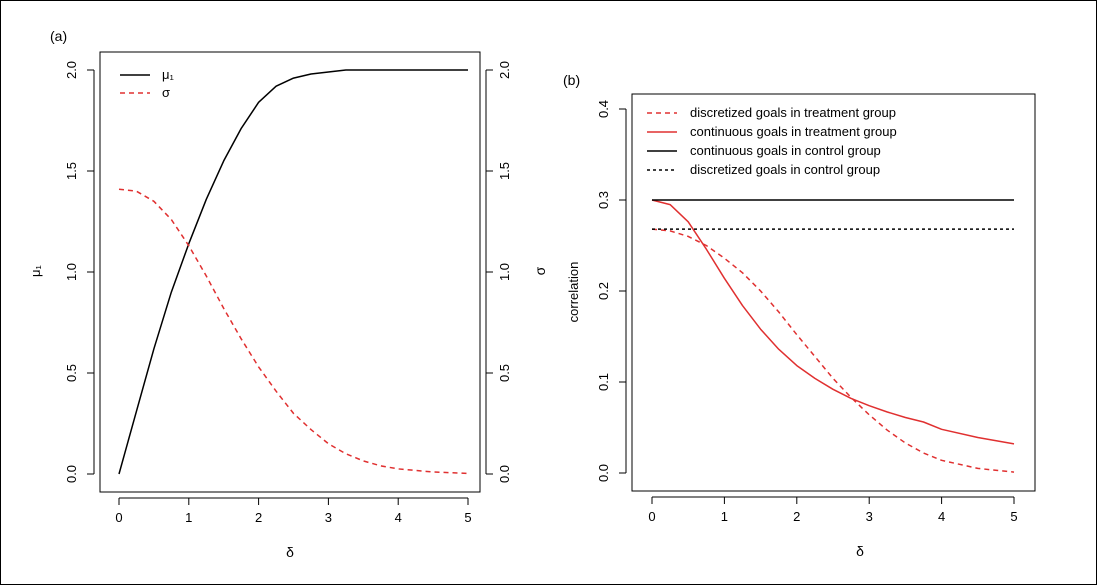 The image size is (1097, 585). I want to click on panel-a-ylabel-right: σ, so click(540, 270).